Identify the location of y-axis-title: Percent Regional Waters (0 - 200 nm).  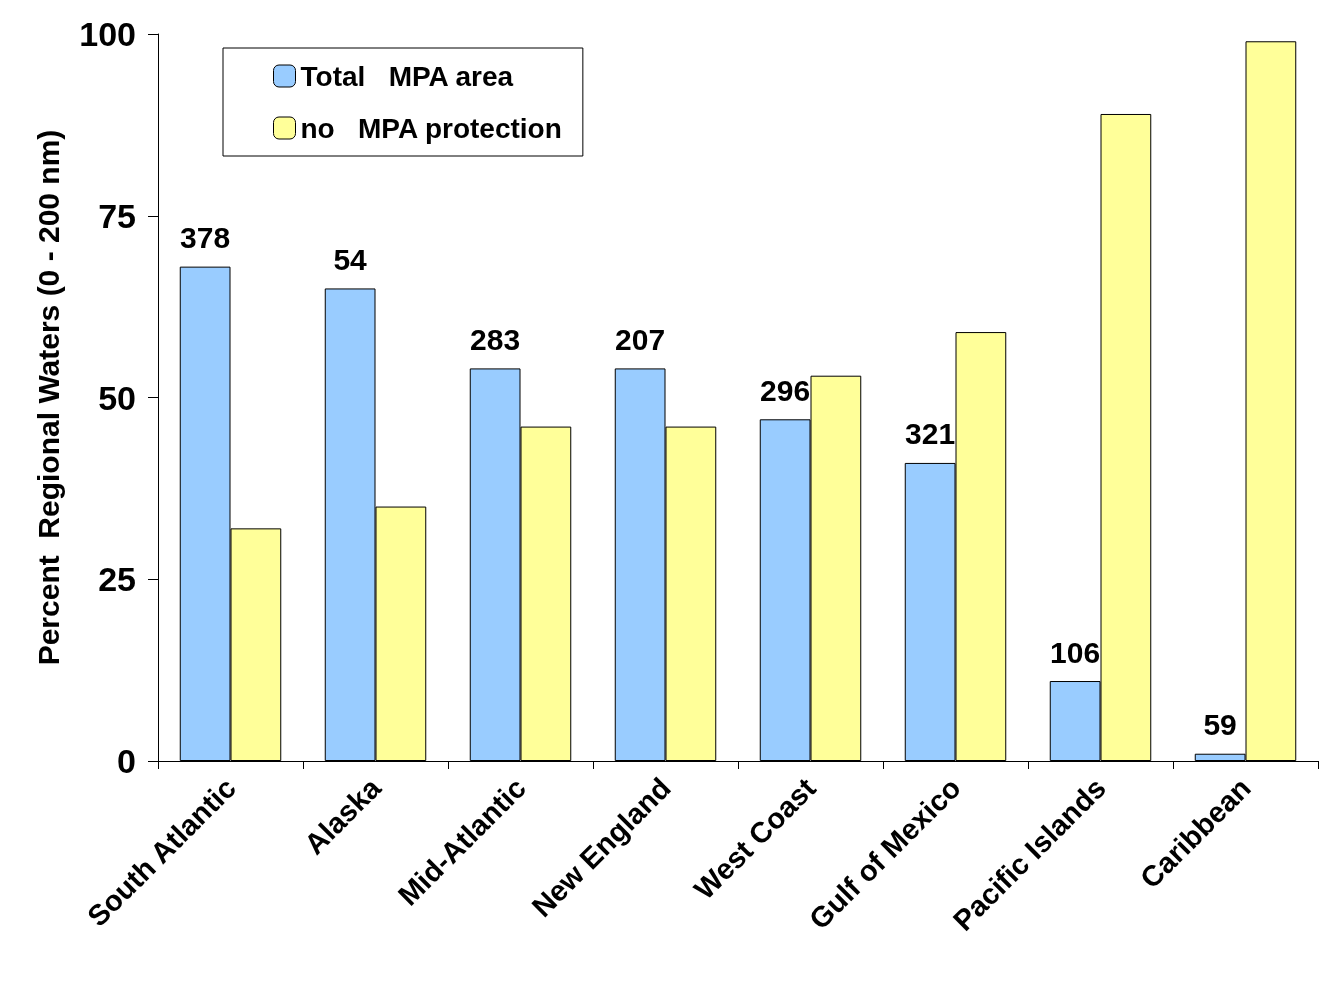
(48, 397).